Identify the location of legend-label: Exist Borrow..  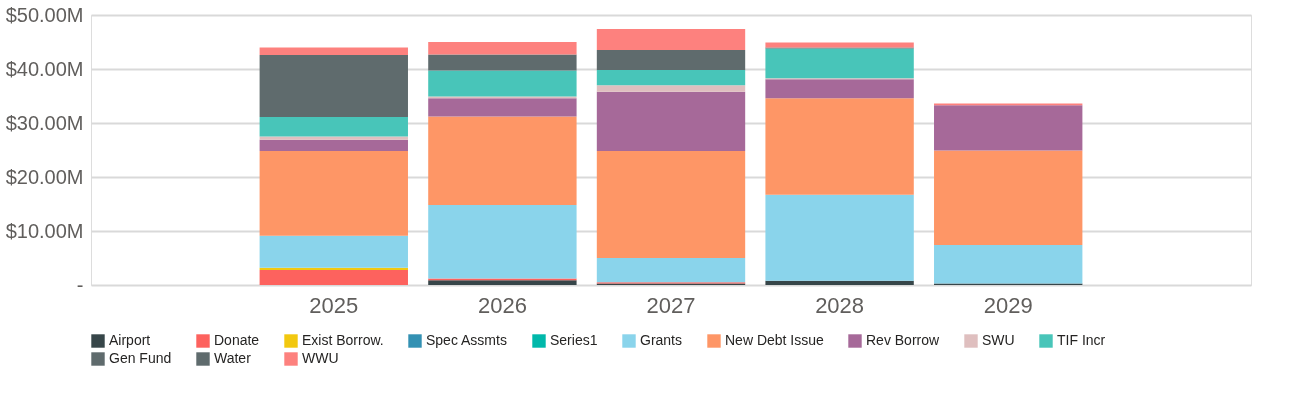
(343, 340).